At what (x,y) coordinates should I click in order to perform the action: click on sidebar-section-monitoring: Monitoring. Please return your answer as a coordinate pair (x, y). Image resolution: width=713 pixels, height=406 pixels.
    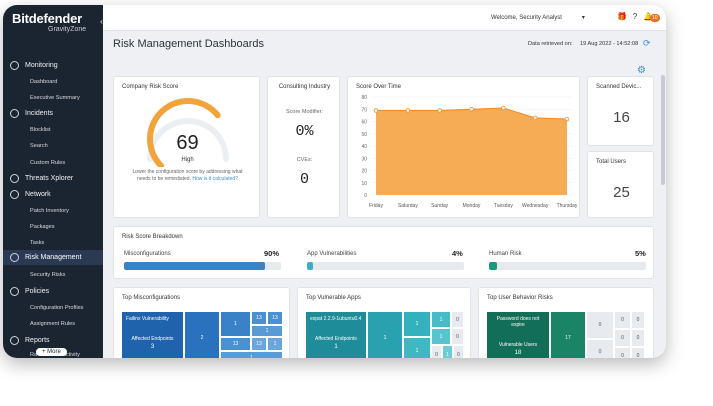
    Looking at the image, I should click on (53, 65).